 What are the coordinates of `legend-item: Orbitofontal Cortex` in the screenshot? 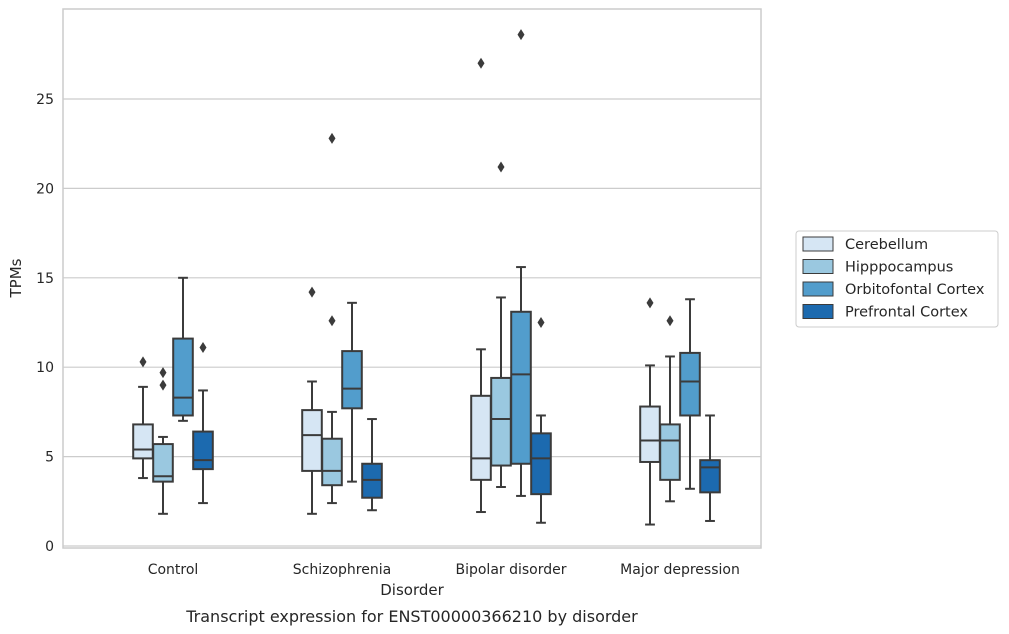 It's located at (893, 289).